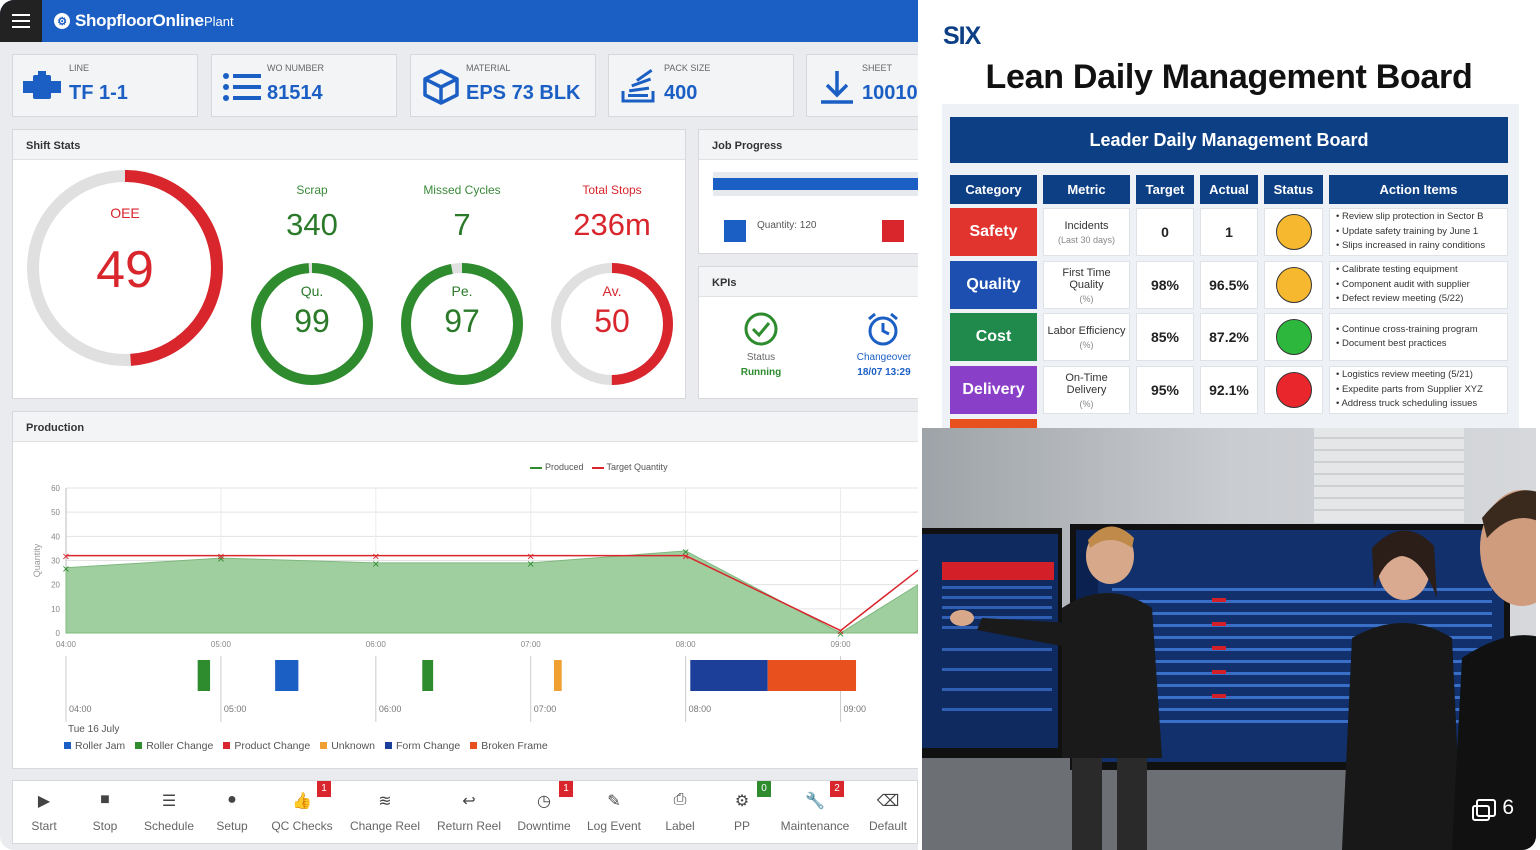 The height and width of the screenshot is (850, 1540). What do you see at coordinates (1391, 343) in the screenshot?
I see `action-item: • Document best practices` at bounding box center [1391, 343].